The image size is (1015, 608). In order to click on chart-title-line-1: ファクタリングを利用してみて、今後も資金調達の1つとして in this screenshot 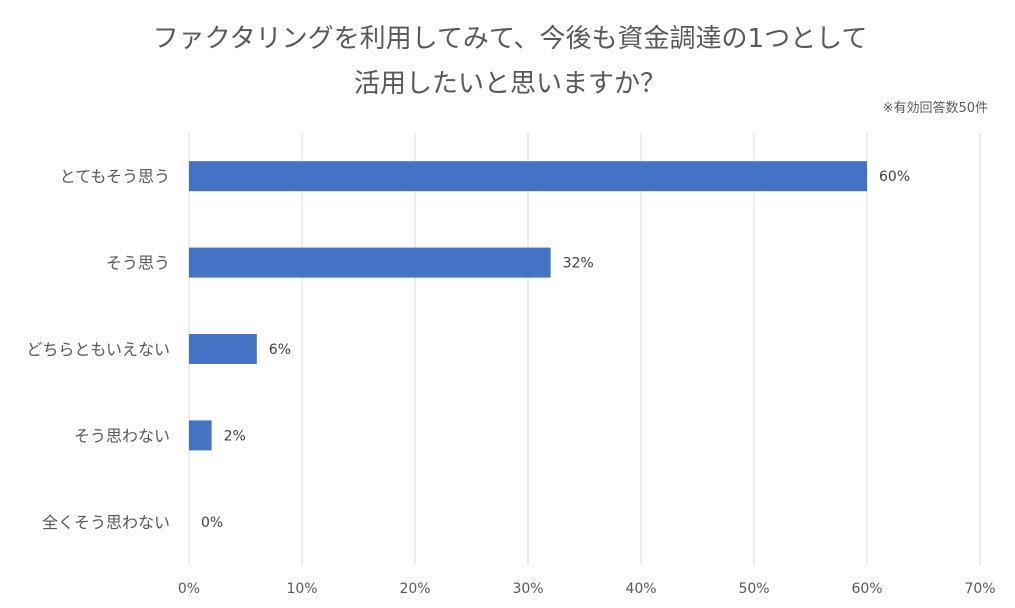, I will do `click(510, 39)`.